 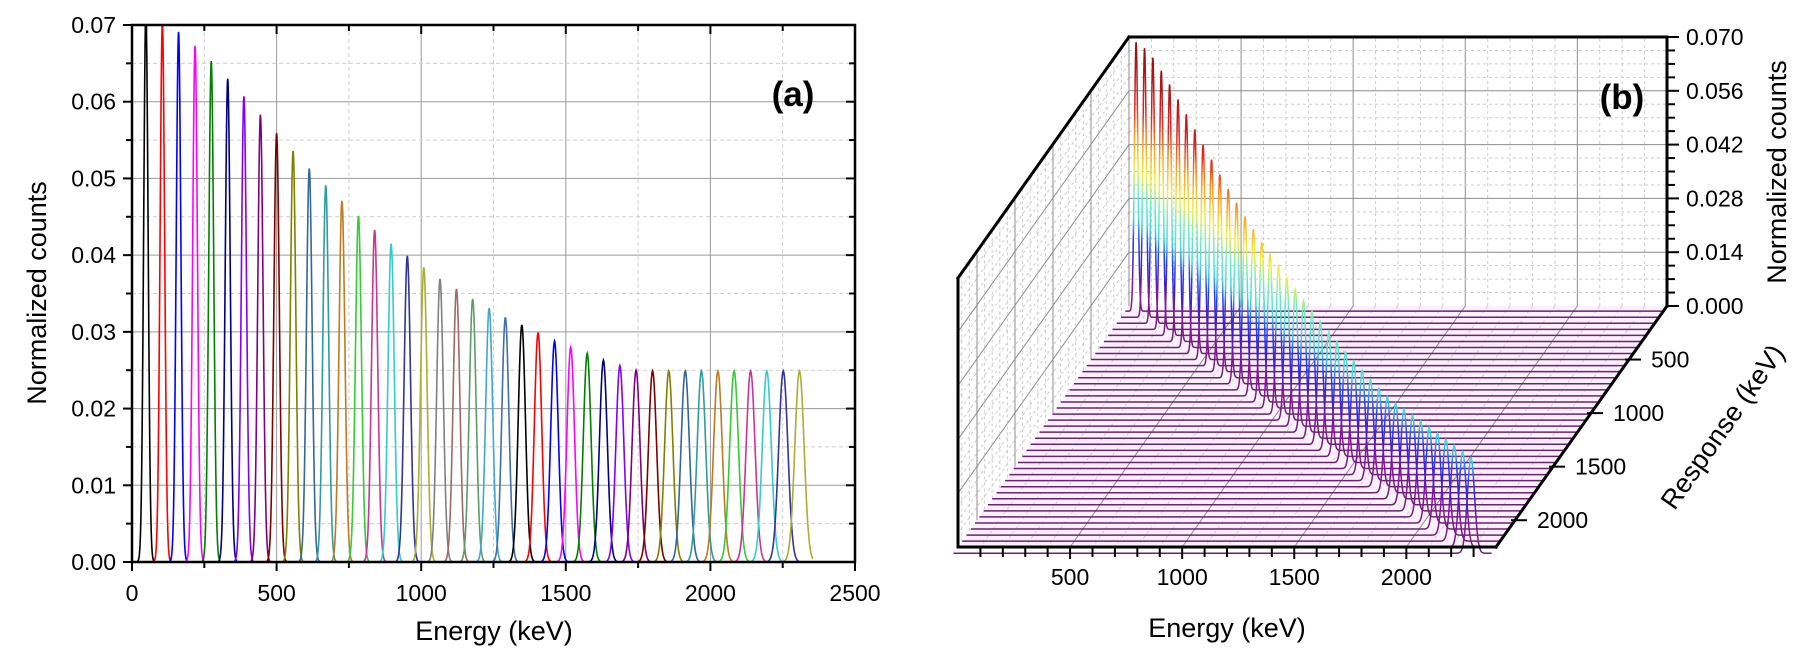 I want to click on y-tick-label: 0.05, so click(x=93, y=178).